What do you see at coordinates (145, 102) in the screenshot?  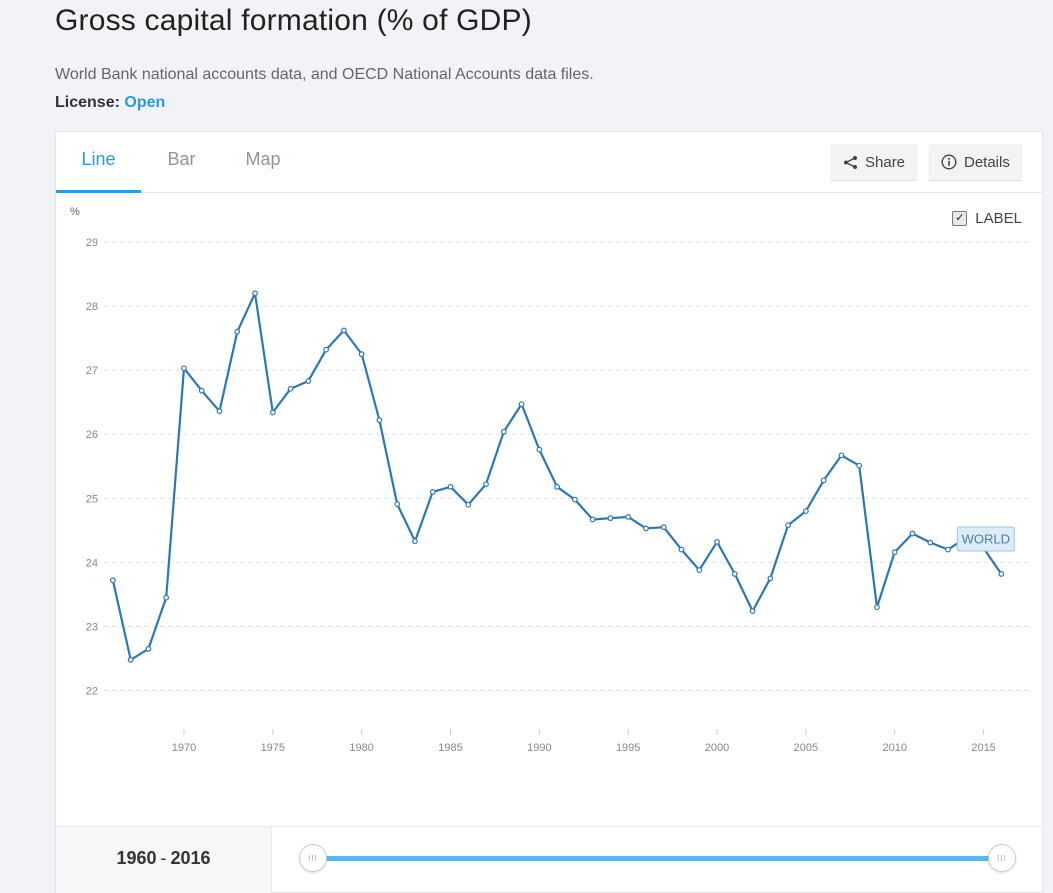 I see `license-link: Open` at bounding box center [145, 102].